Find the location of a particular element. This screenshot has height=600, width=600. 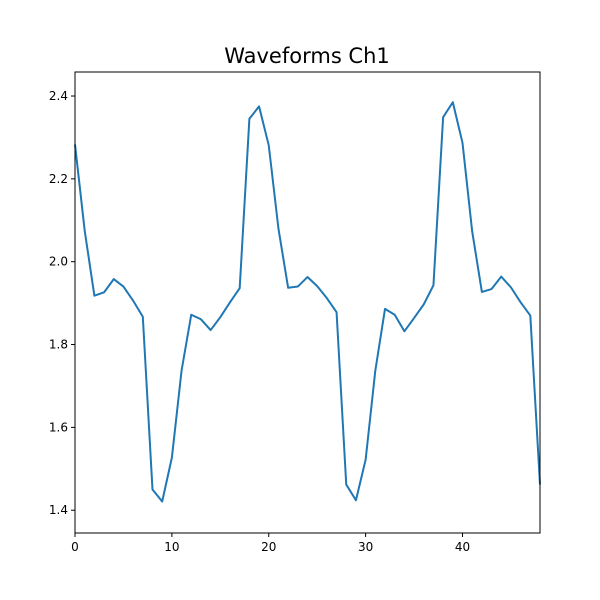

x-tick-label: 10 is located at coordinates (171, 547).